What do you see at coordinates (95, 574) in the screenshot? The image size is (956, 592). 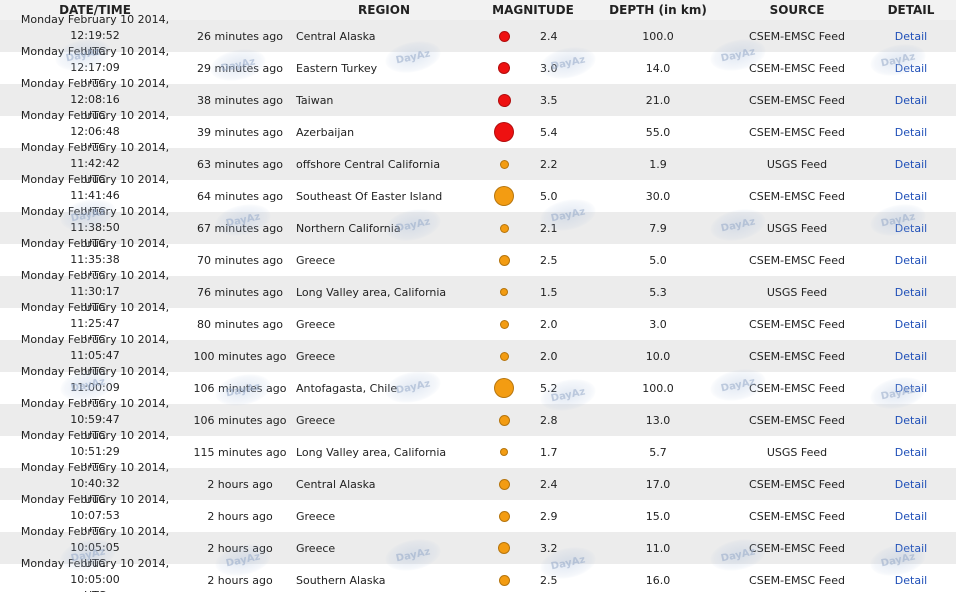 I see `event-datetime: Monday February 10 2014, 10:05:00UTC` at bounding box center [95, 574].